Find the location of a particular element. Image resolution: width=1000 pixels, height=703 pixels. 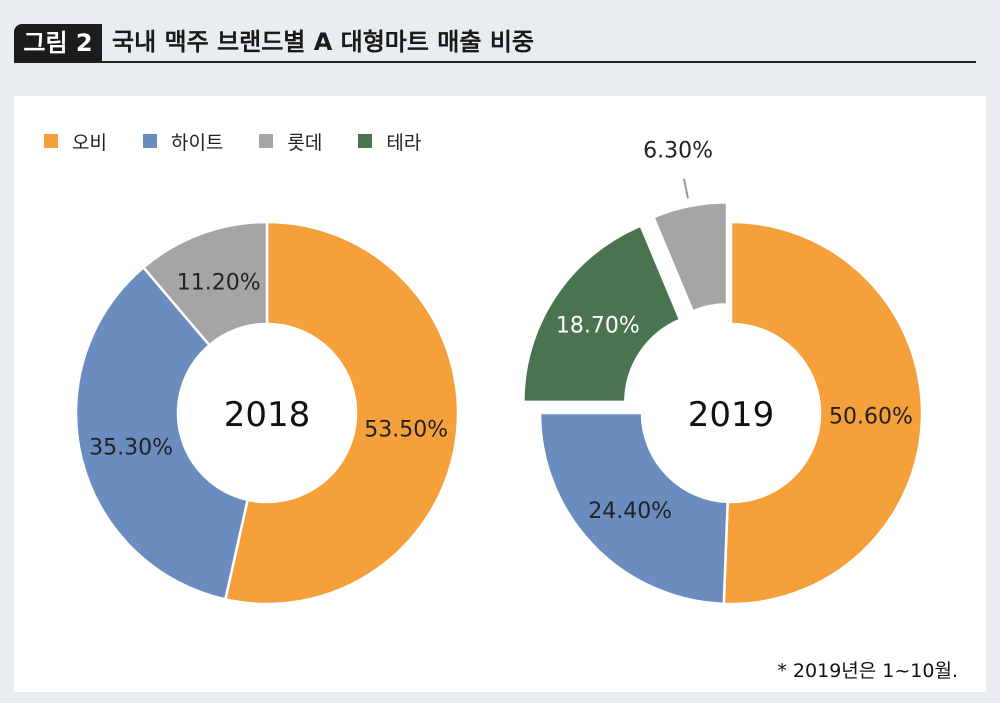

data-label-2018-2: 11.20% is located at coordinates (219, 283).